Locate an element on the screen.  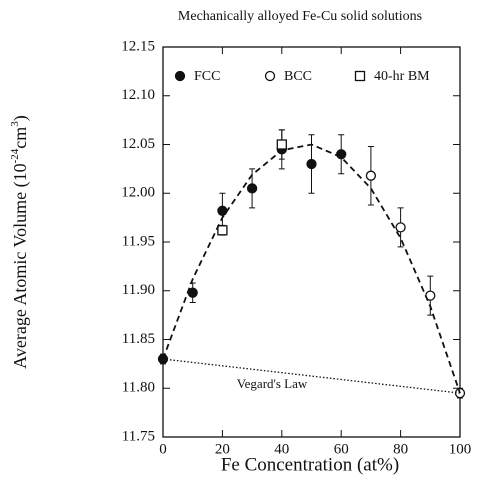
y-label-end: ) is located at coordinates (20, 118).